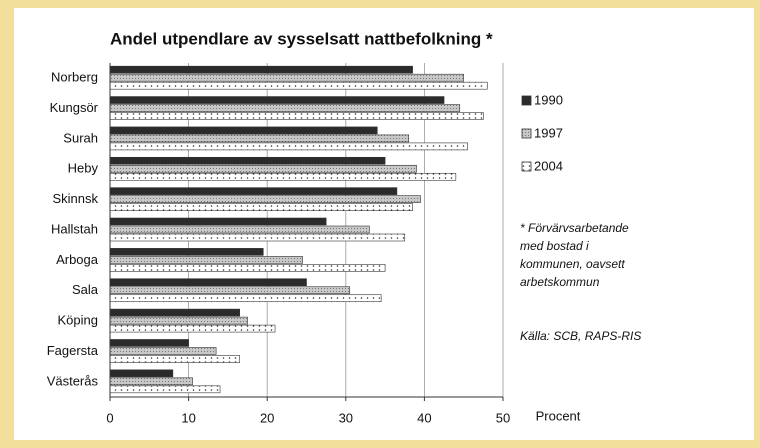 Image resolution: width=760 pixels, height=448 pixels. What do you see at coordinates (73, 380) in the screenshot?
I see `y-tick-label: Västerås` at bounding box center [73, 380].